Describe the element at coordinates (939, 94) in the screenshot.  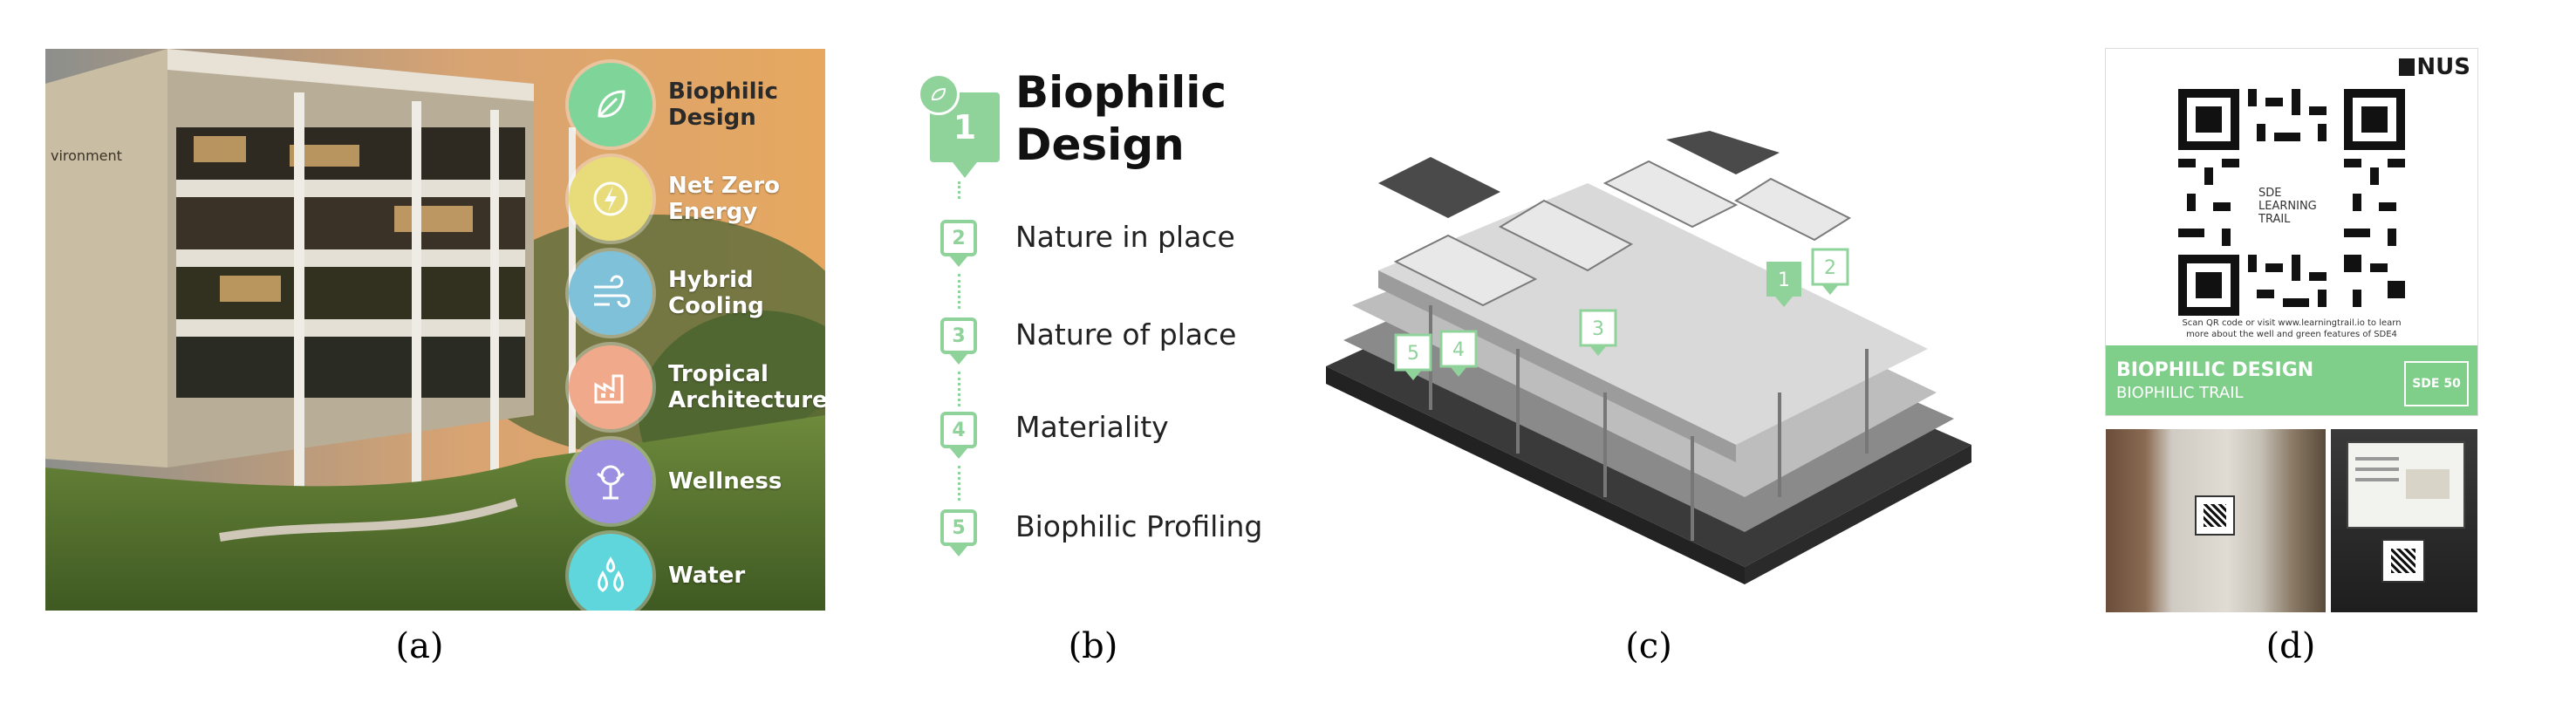
I see `leaf-badge-icon` at that location.